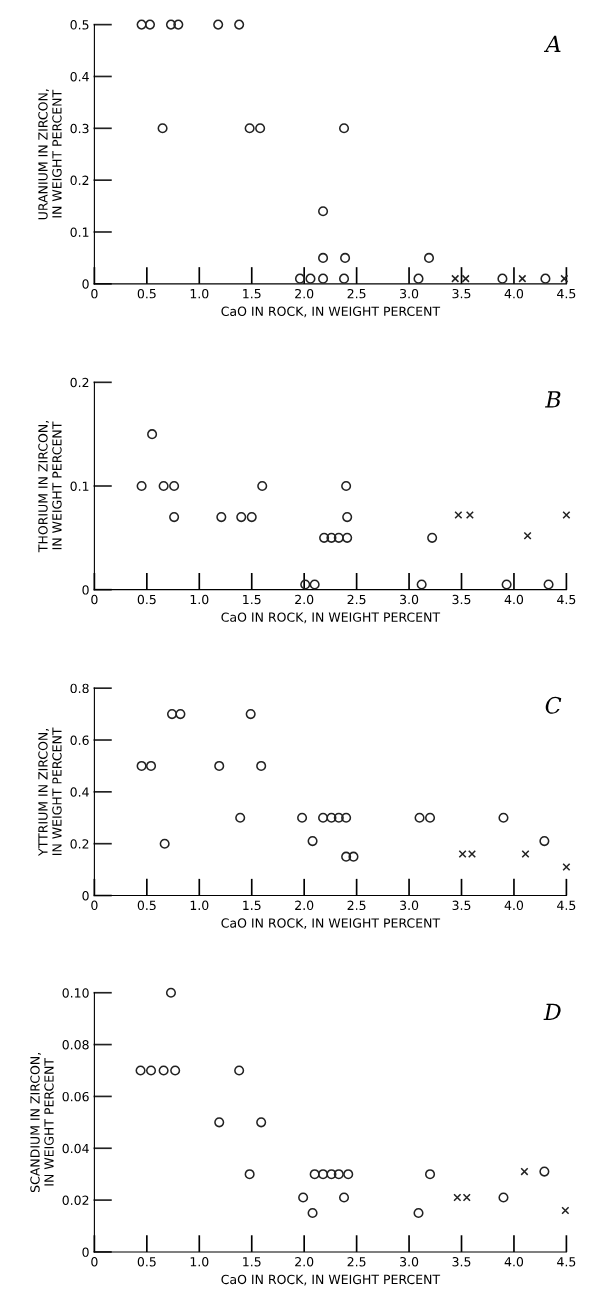  I want to click on y-tick-label: 0.04, so click(75, 1148).